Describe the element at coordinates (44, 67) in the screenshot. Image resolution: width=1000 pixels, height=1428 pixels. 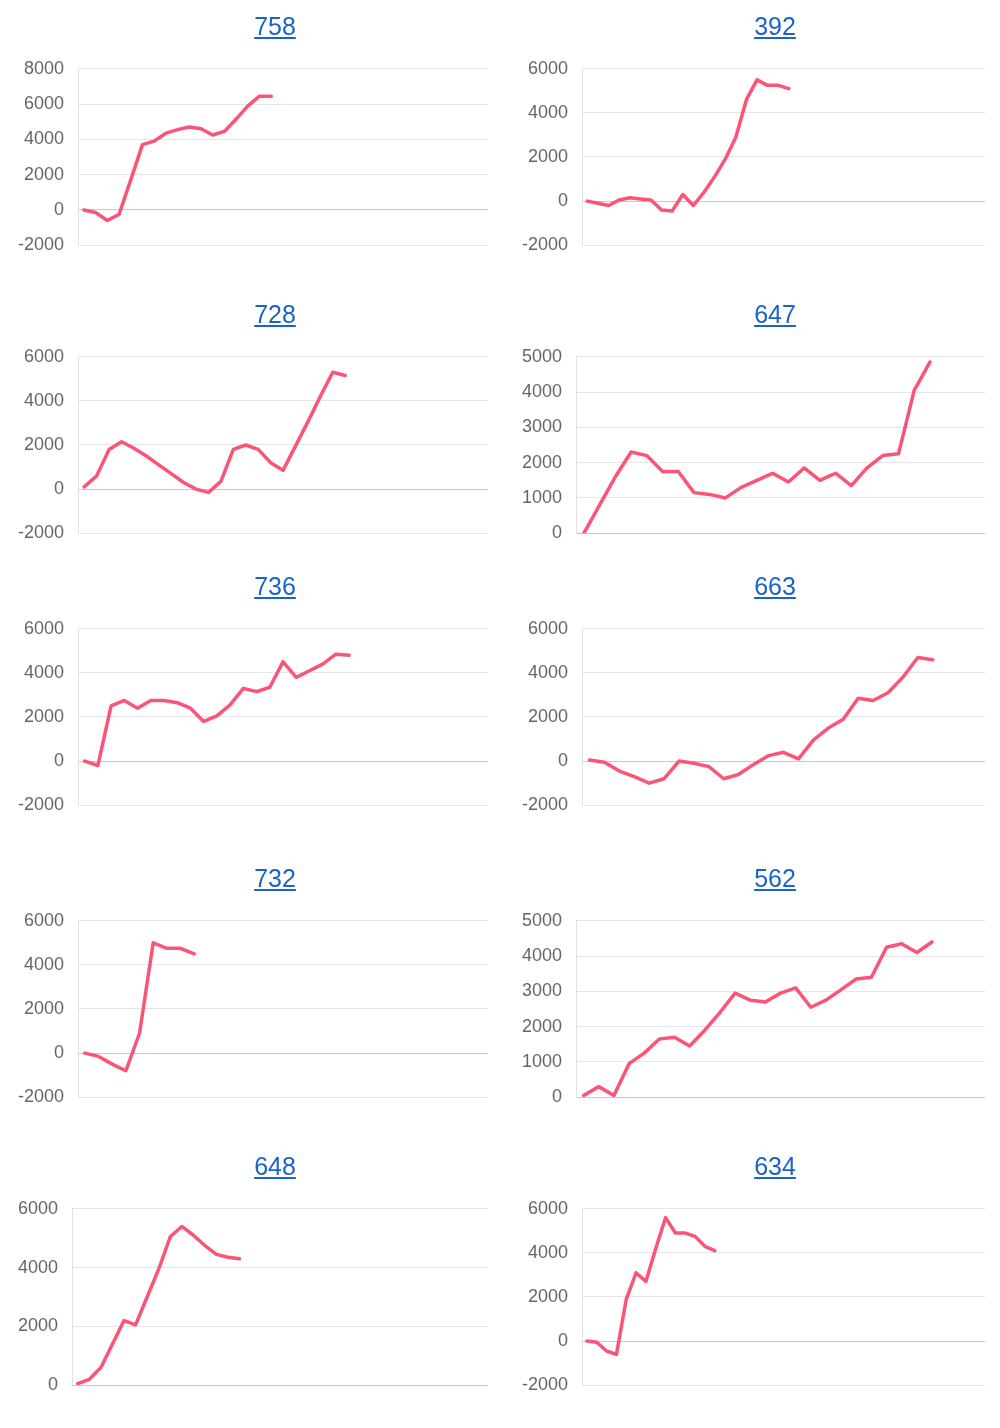
I see `y-tick-label: 8000` at that location.